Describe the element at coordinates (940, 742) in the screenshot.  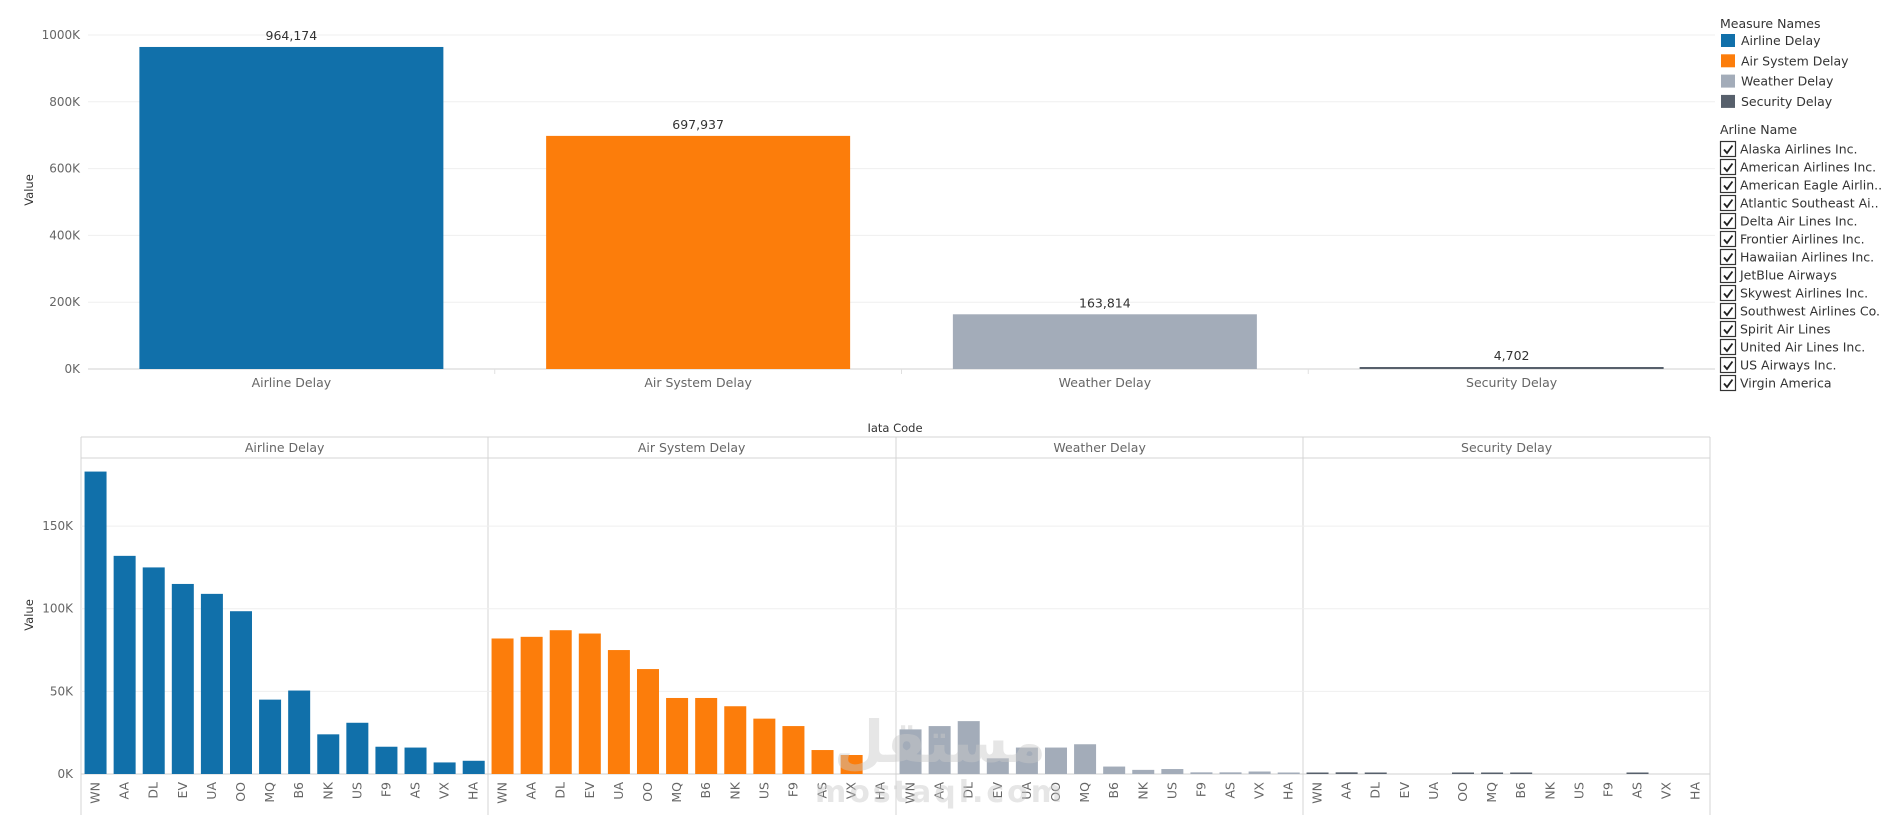
I see `watermark-arabic: مستقل` at that location.